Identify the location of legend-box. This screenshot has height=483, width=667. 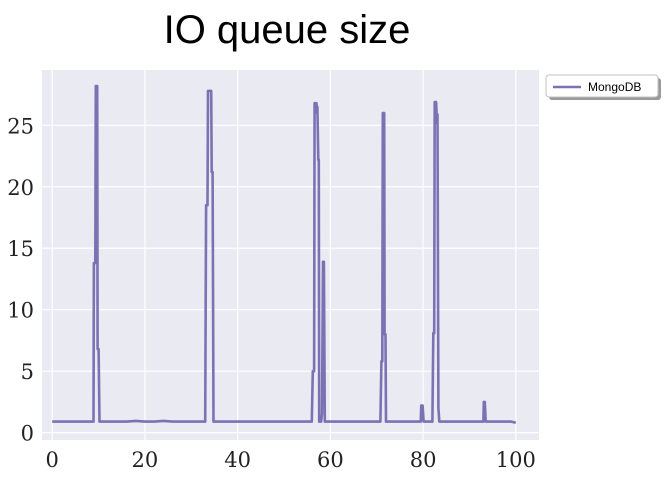
(602, 86).